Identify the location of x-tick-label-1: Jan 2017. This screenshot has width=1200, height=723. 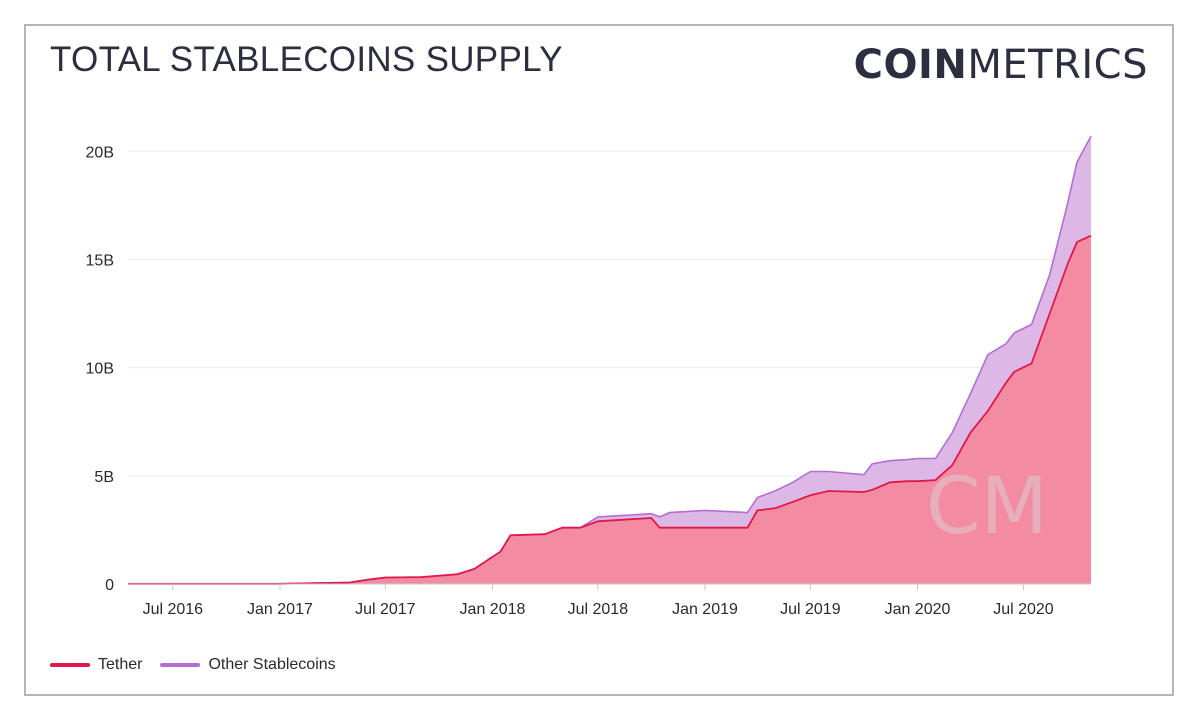
(280, 609).